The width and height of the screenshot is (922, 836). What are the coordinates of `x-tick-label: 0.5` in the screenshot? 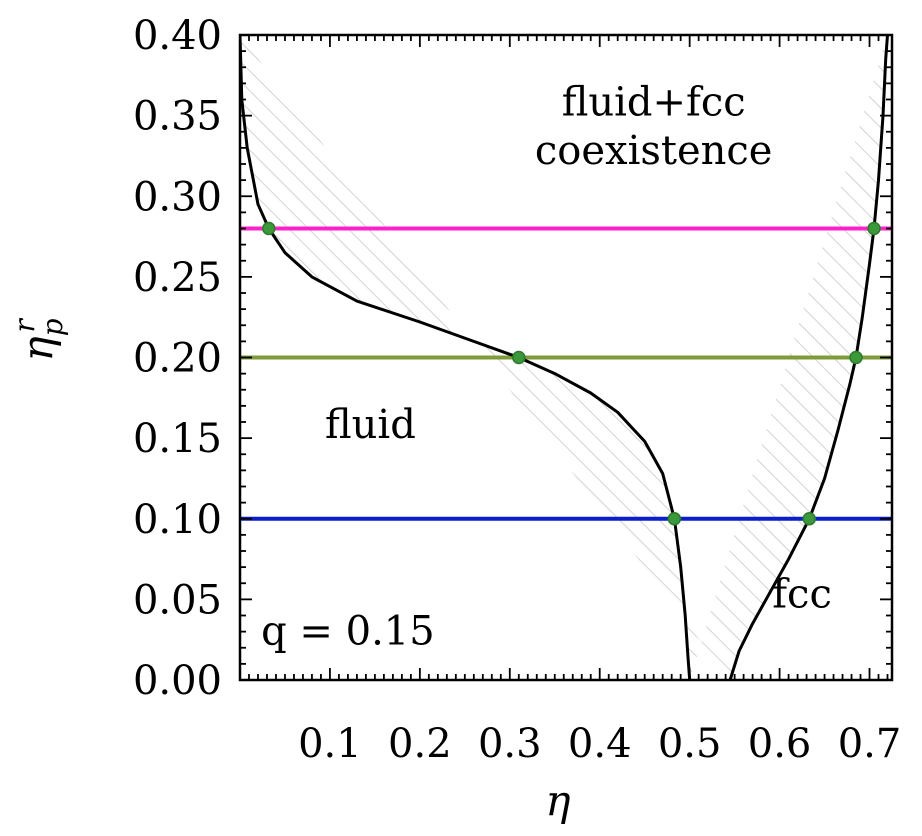 It's located at (690, 744).